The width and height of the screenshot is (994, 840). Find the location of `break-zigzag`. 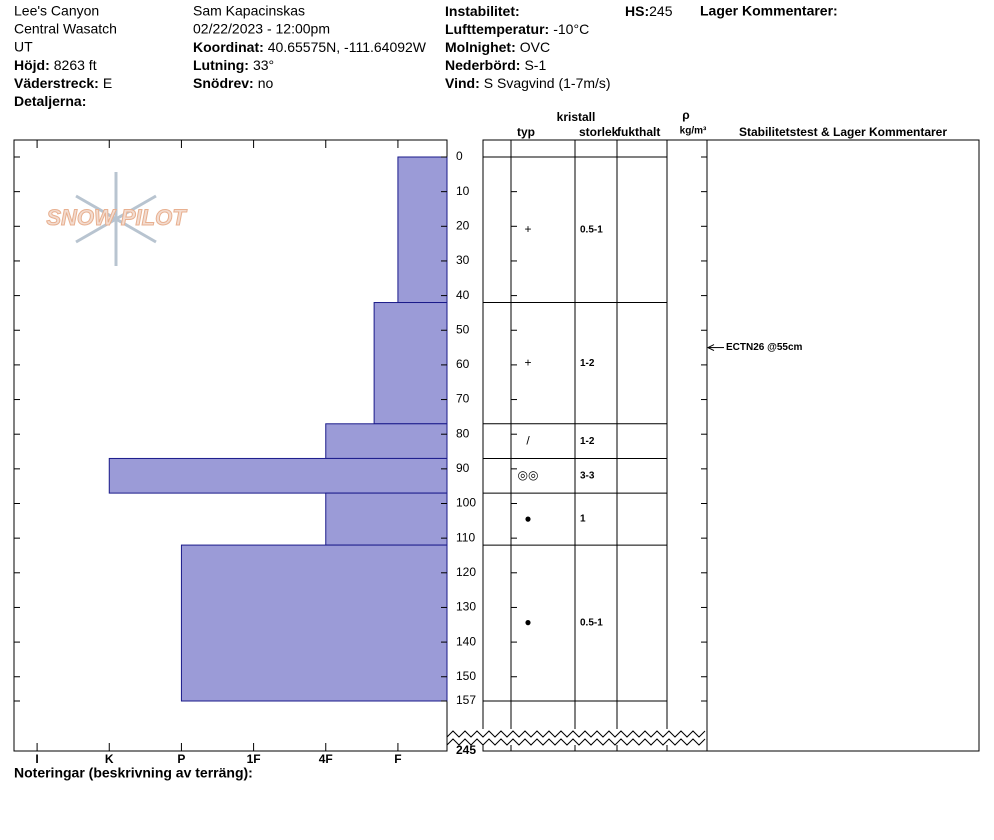

break-zigzag is located at coordinates (576, 737).